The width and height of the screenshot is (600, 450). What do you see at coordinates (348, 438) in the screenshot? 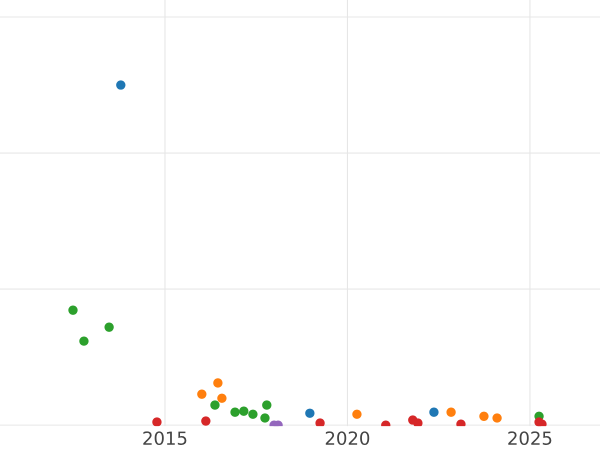
I see `x-tick-label: 2020` at bounding box center [348, 438].